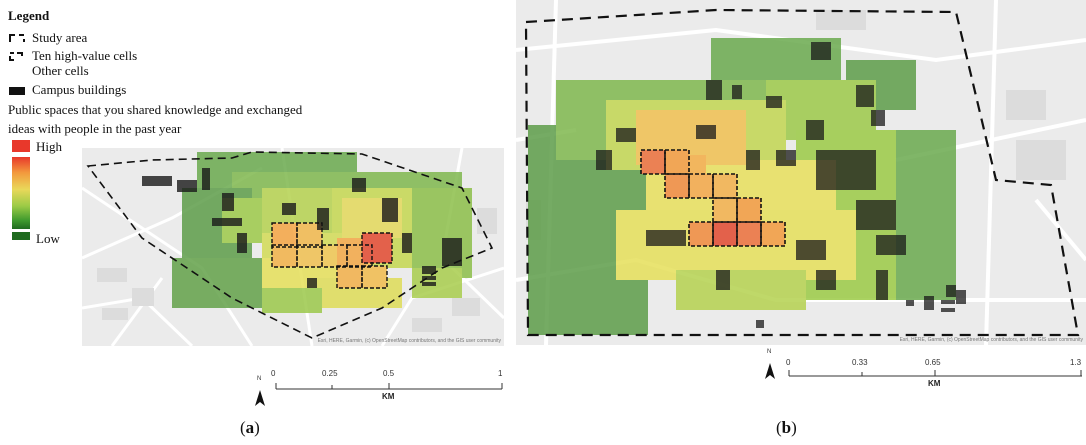  Describe the element at coordinates (79, 89) in the screenshot. I see `legend-label: Campus buildings` at that location.